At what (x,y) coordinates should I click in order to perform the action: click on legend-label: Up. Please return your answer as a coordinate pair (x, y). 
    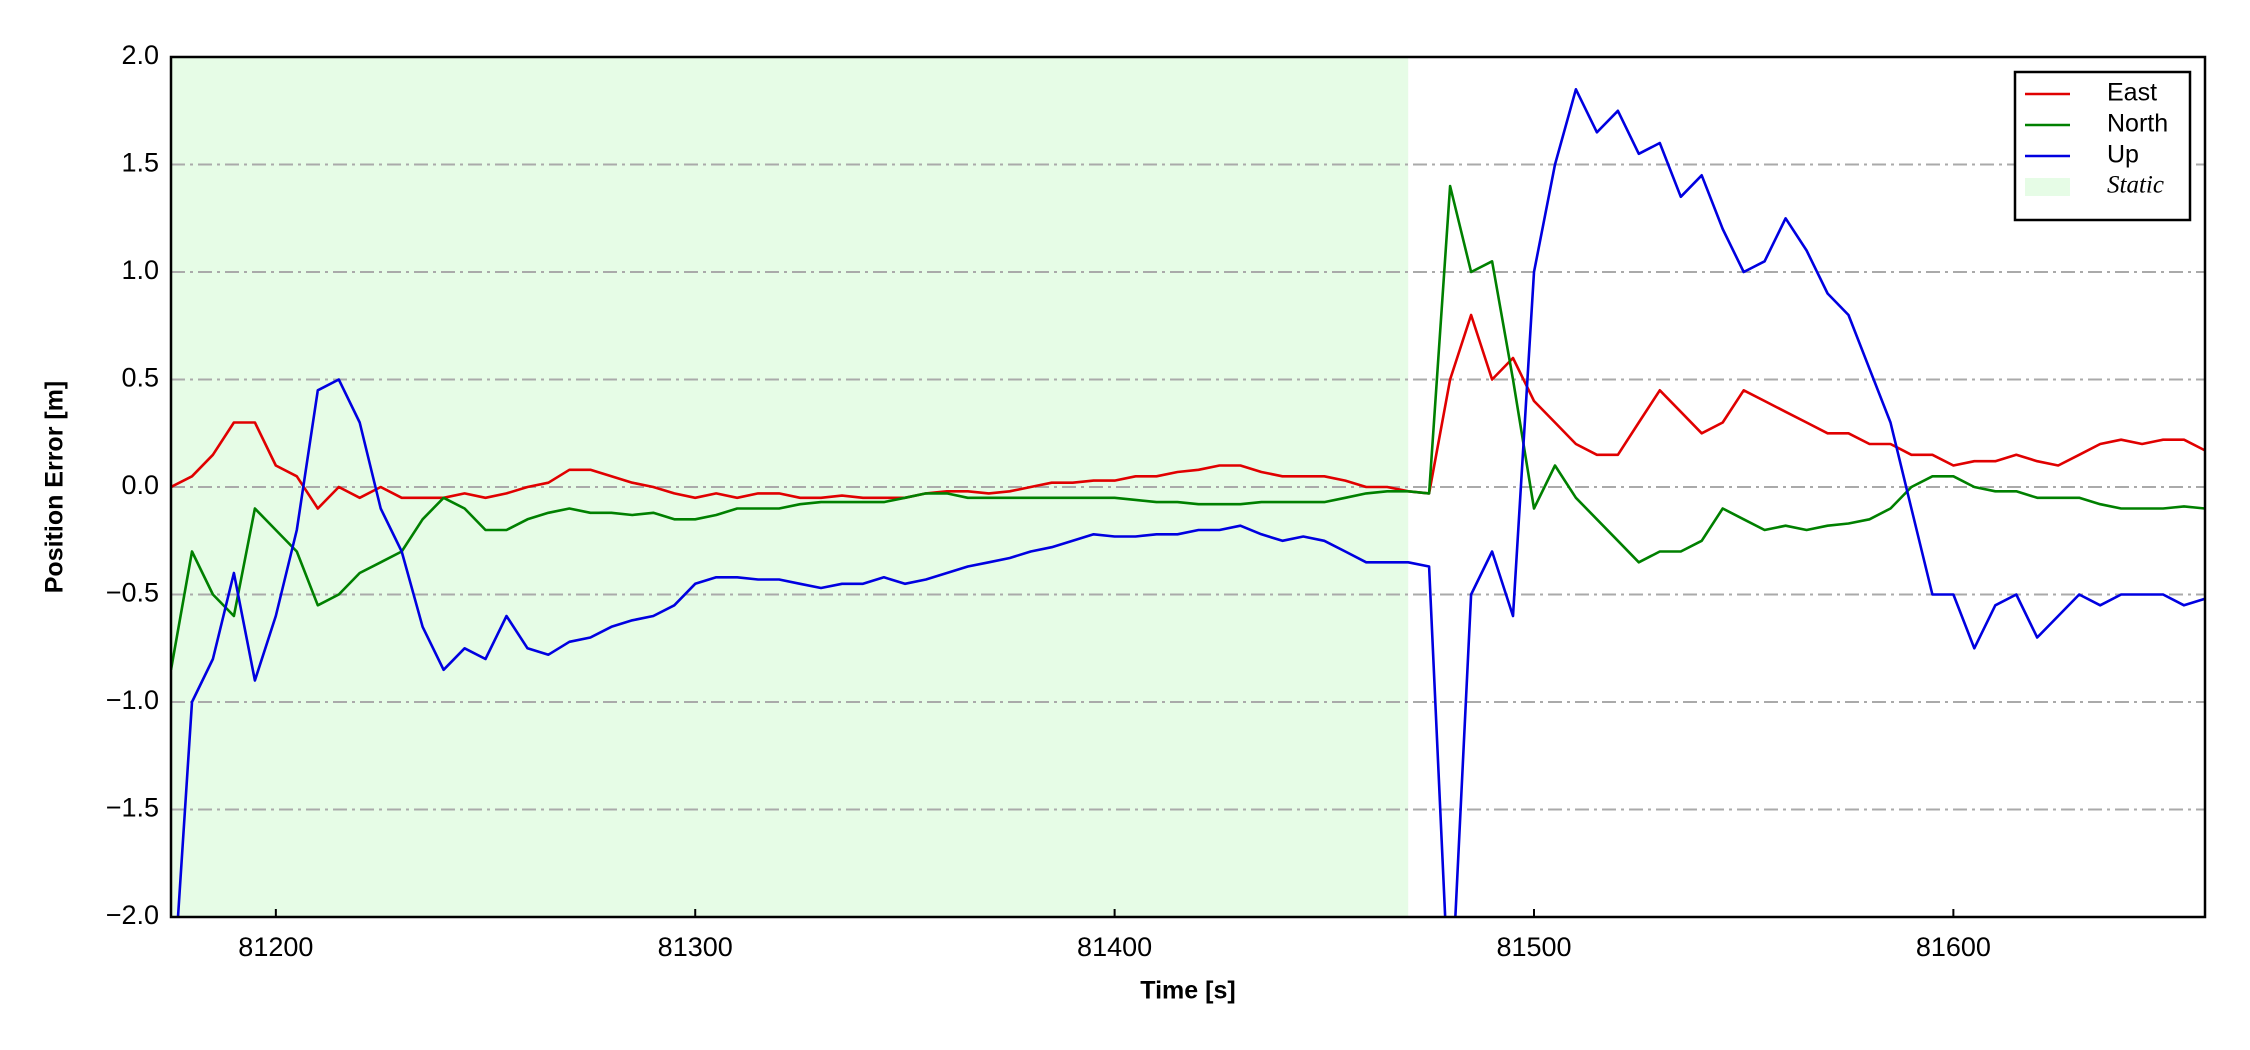
    Looking at the image, I should click on (2123, 155).